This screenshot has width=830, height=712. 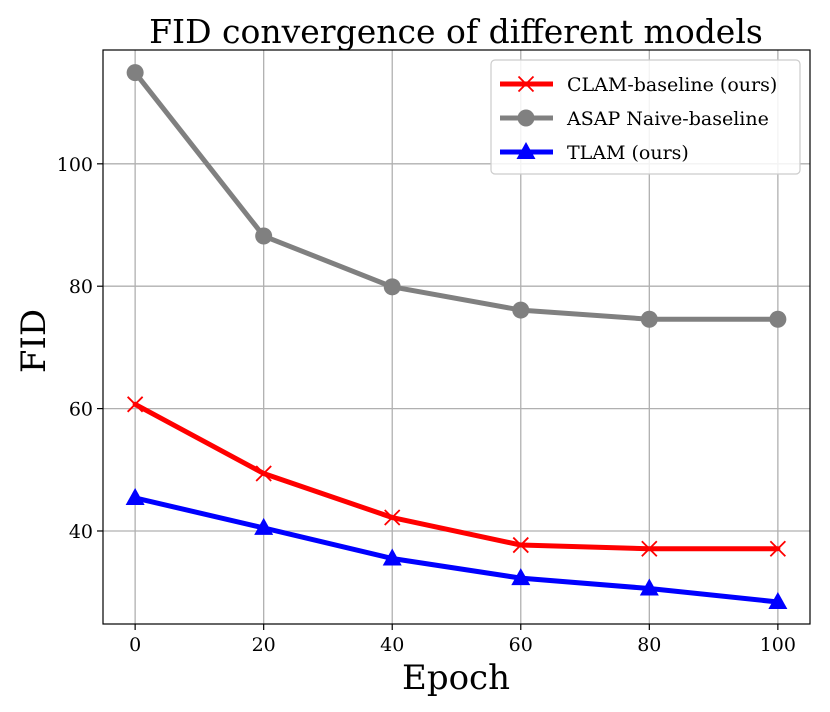 I want to click on legend-item: TLAM (ours), so click(x=594, y=153).